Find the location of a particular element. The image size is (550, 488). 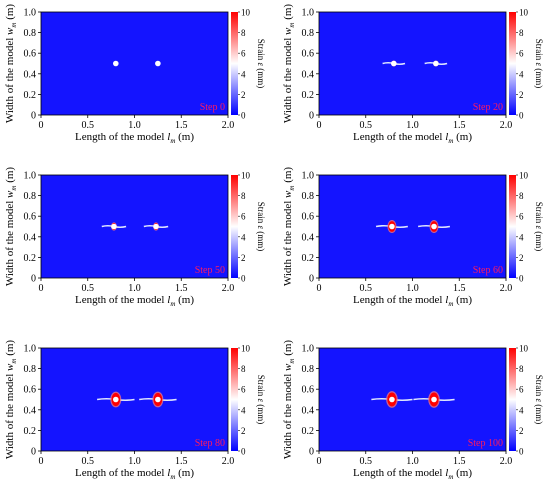

step-label: Step 60 is located at coordinates (488, 270).